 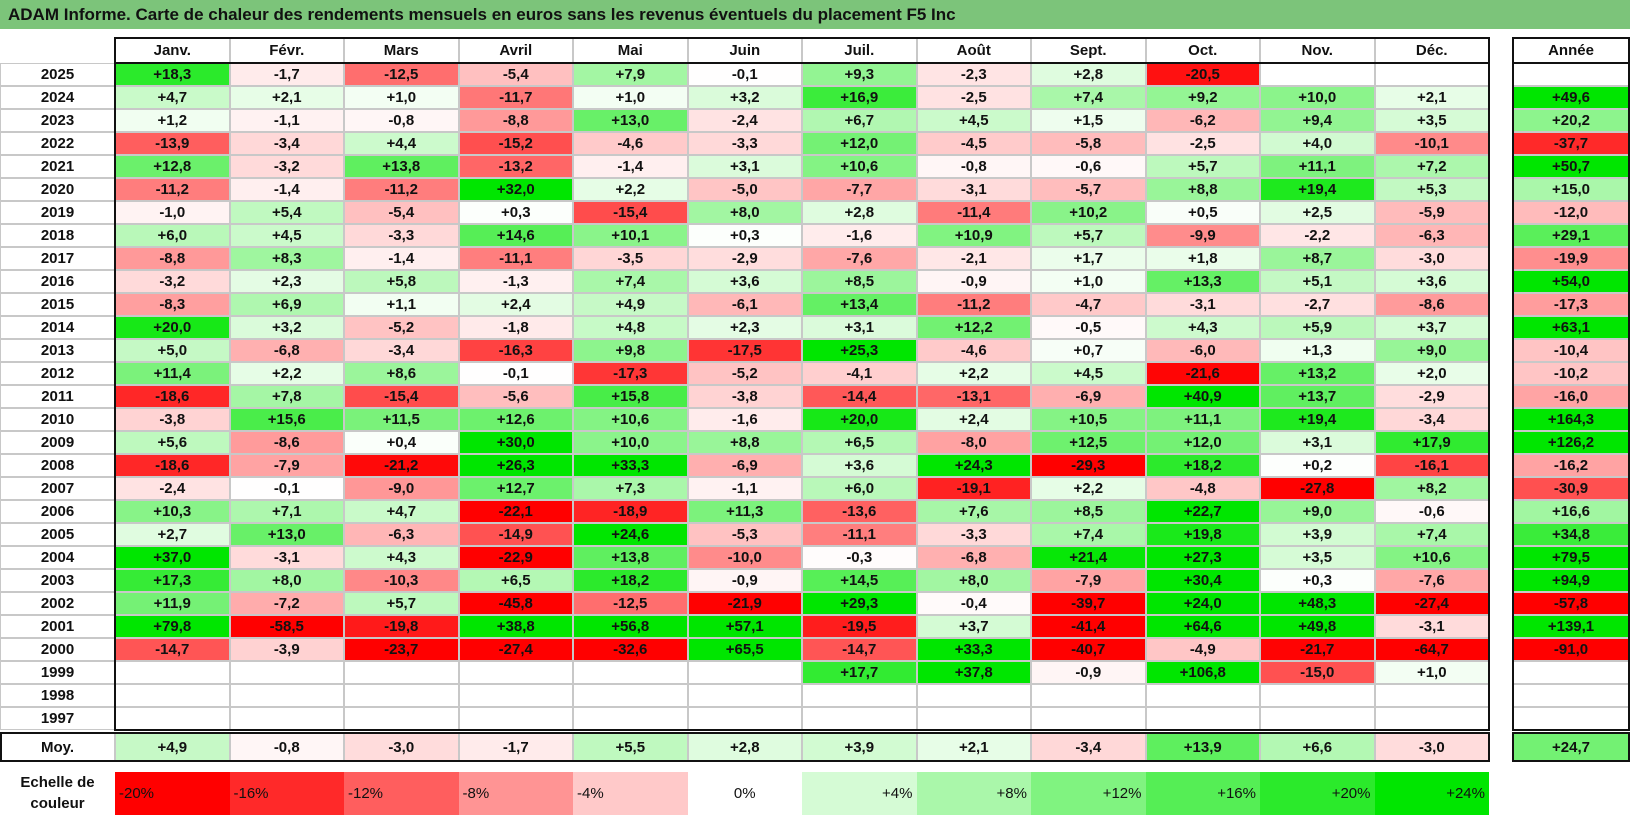 What do you see at coordinates (859, 747) in the screenshot?
I see `average-cell: +3,9` at bounding box center [859, 747].